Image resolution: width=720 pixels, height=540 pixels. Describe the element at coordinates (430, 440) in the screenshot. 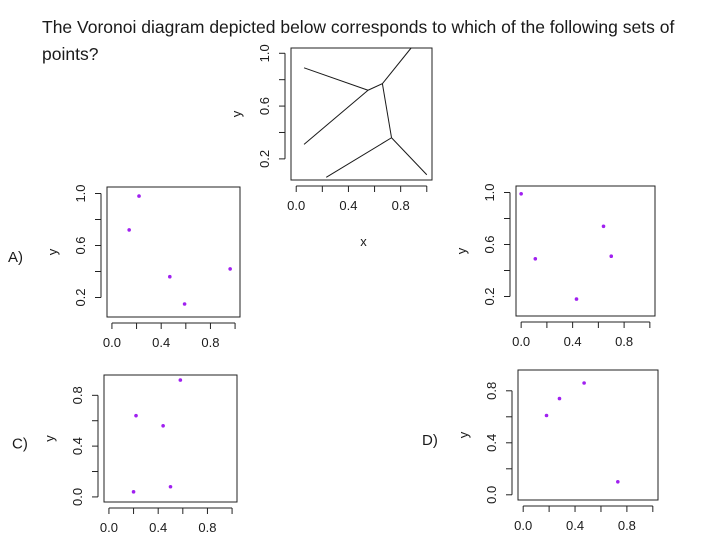

I see `option-label-d: D)` at that location.